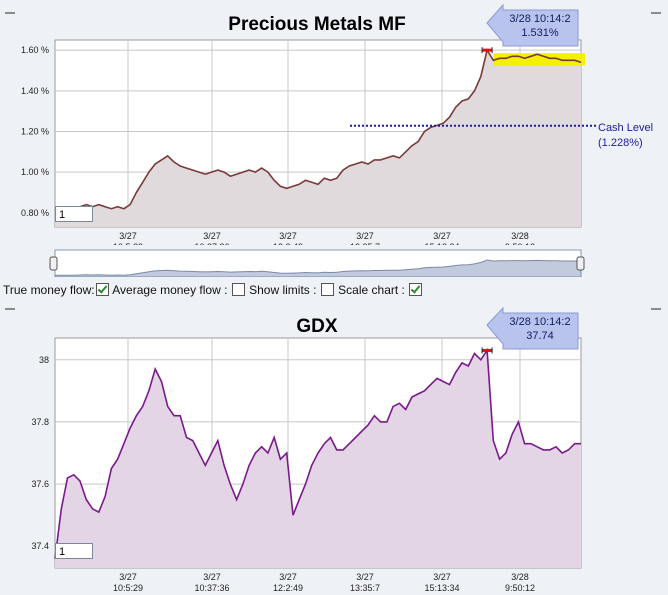 The image size is (668, 595). What do you see at coordinates (35, 213) in the screenshot?
I see `y-tick-label: 0.80 %` at bounding box center [35, 213].